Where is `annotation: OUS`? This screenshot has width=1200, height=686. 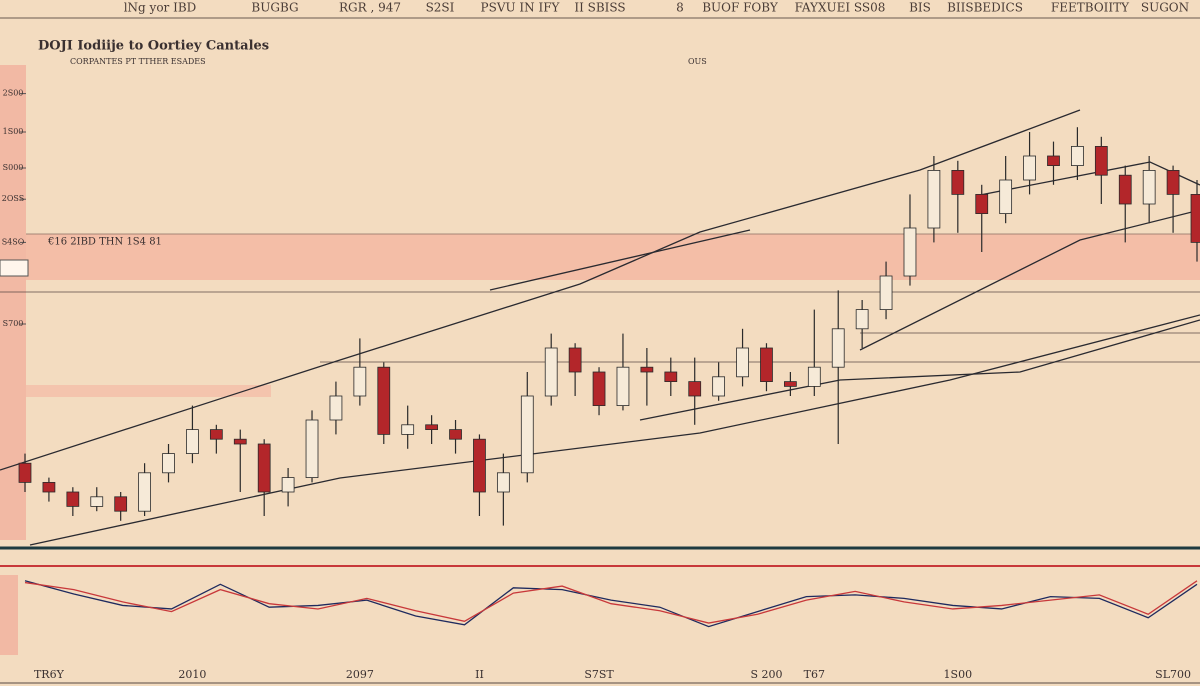 annotation: OUS is located at coordinates (697, 61).